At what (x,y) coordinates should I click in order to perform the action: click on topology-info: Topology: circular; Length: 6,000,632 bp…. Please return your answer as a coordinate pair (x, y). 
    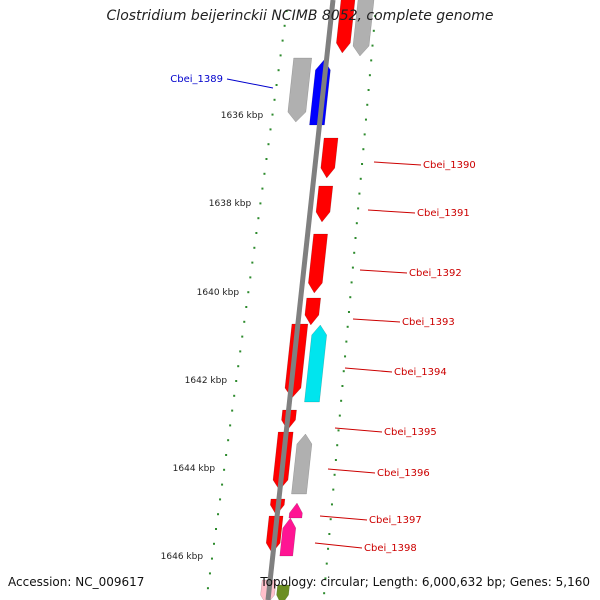
    Looking at the image, I should click on (425, 582).